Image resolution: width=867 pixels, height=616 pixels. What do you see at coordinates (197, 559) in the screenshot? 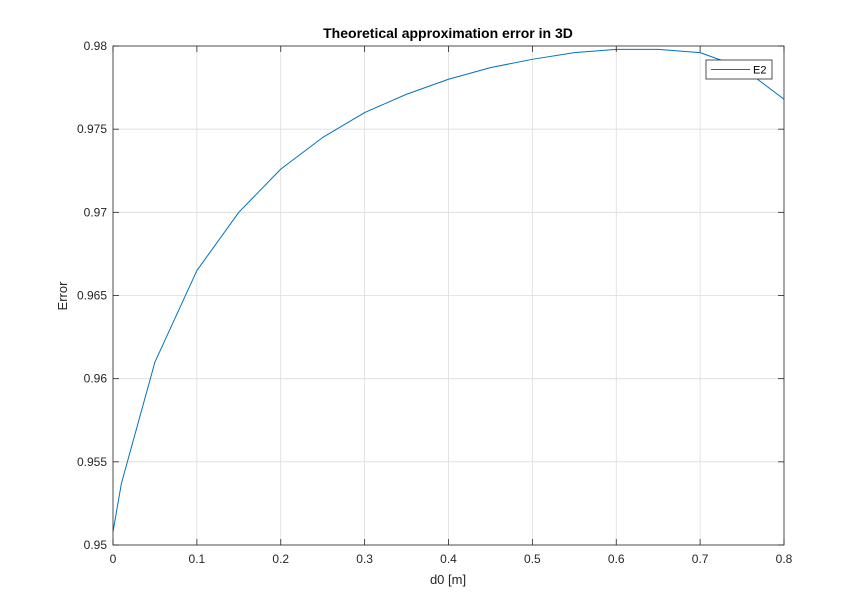
I see `x-tick-label: 0.1` at bounding box center [197, 559].